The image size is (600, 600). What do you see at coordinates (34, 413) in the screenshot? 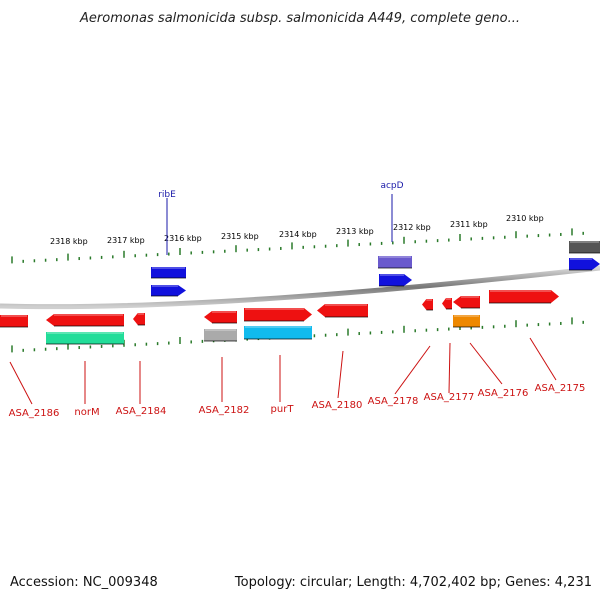
I see `bottom-gene-label: ASA_2186` at bounding box center [34, 413].